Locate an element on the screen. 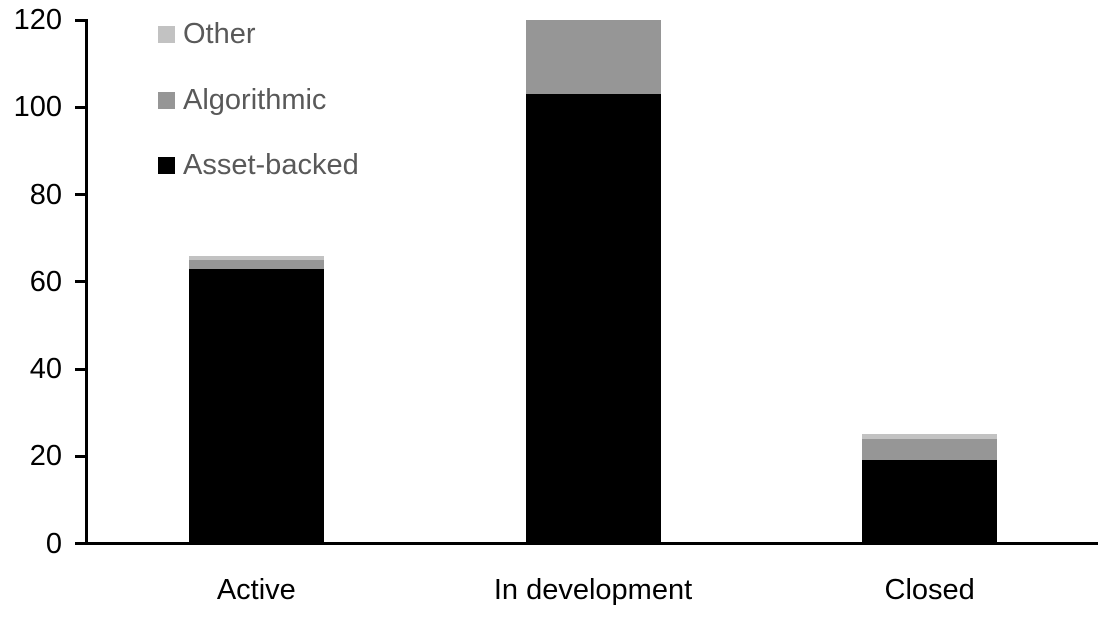 The height and width of the screenshot is (618, 1102). y-tick-label: 120 is located at coordinates (37, 20).